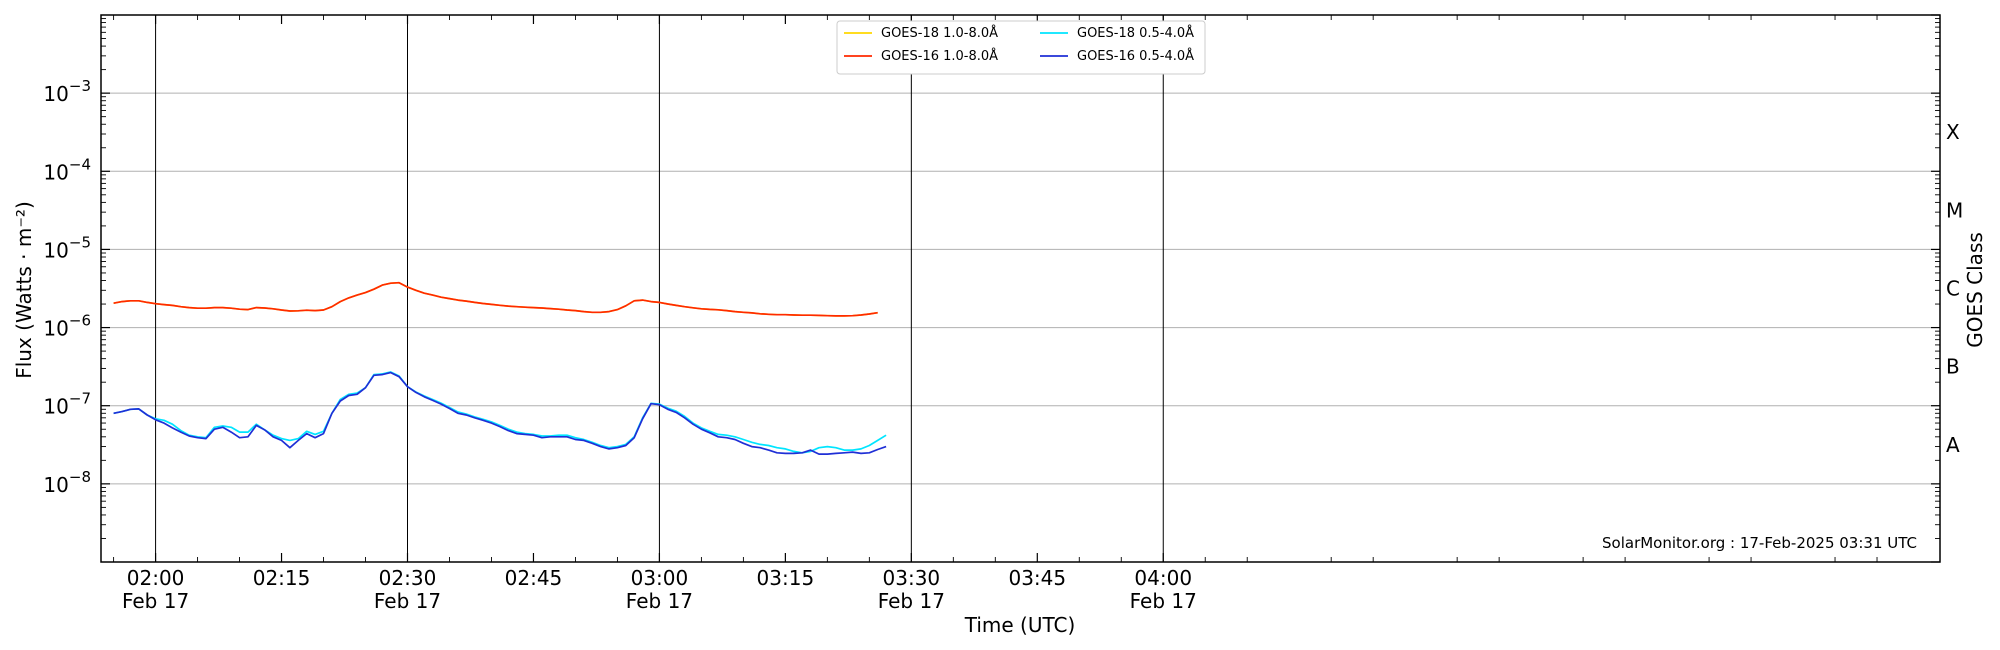 The image size is (2000, 650). What do you see at coordinates (939, 56) in the screenshot?
I see `legend-entry-label: GOES-16 1.0-8.0Å` at bounding box center [939, 56].